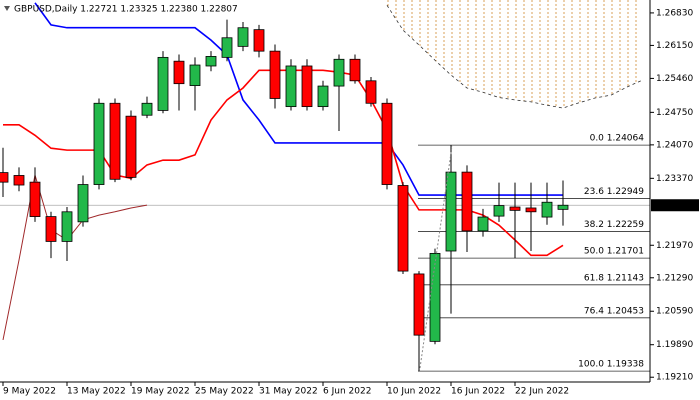  Describe the element at coordinates (515, 57) in the screenshot. I see `cloud-edge` at that location.